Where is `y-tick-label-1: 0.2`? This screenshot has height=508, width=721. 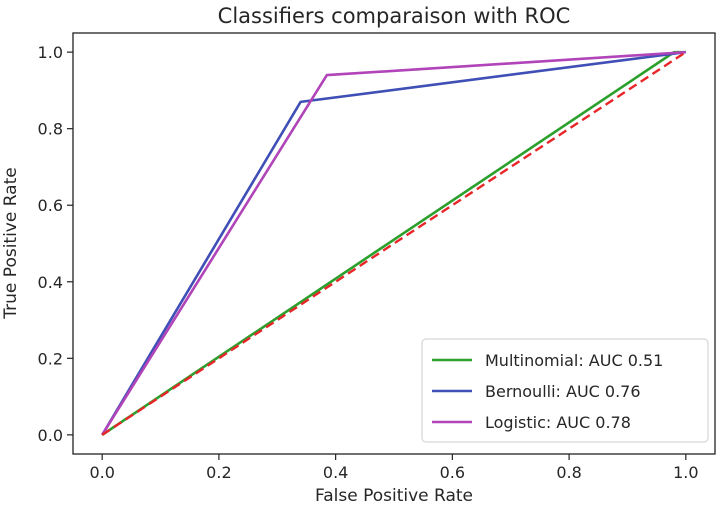 y-tick-label-1: 0.2 is located at coordinates (50, 358).